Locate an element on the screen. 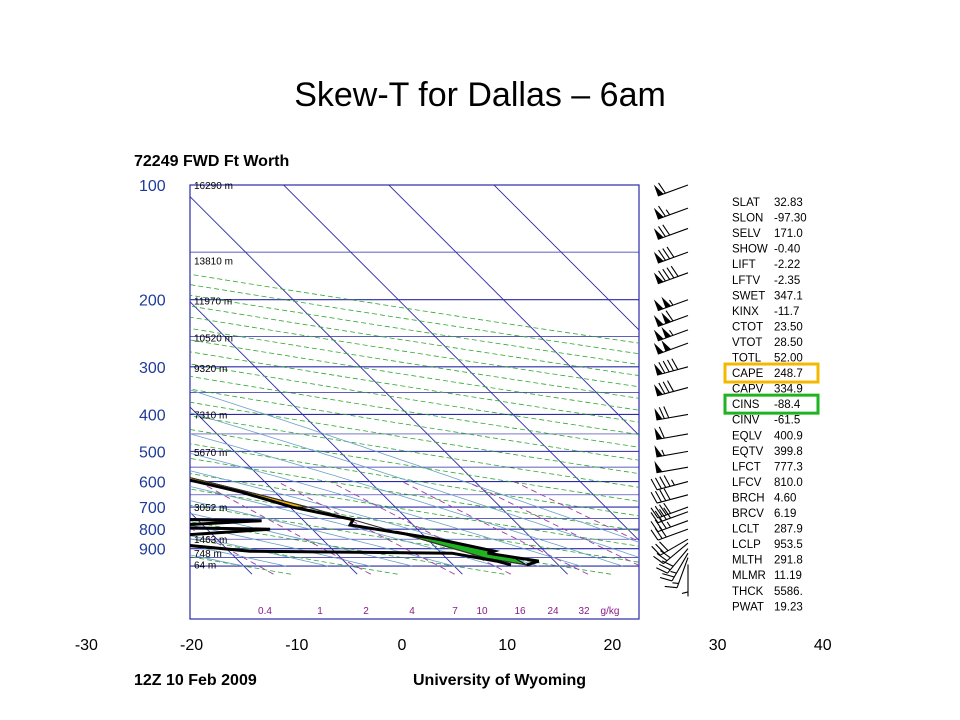 The width and height of the screenshot is (960, 720). pressure-tick-label: 600 is located at coordinates (152, 483).